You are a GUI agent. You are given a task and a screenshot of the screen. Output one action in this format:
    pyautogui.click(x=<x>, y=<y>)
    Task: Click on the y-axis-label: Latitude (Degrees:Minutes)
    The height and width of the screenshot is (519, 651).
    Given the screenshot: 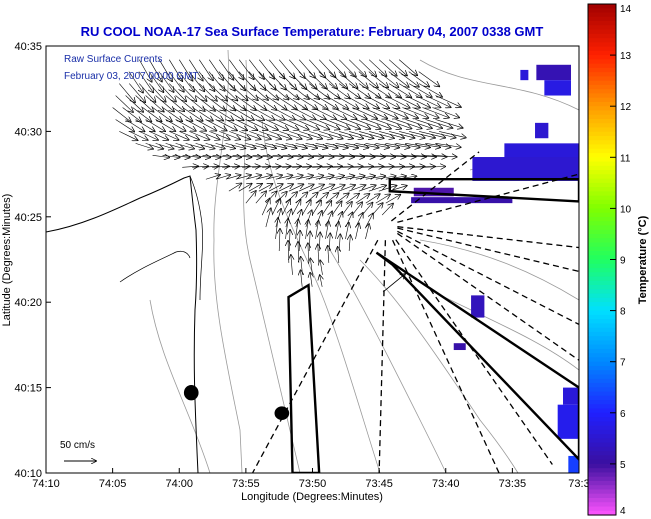 What is the action you would take?
    pyautogui.click(x=7, y=260)
    